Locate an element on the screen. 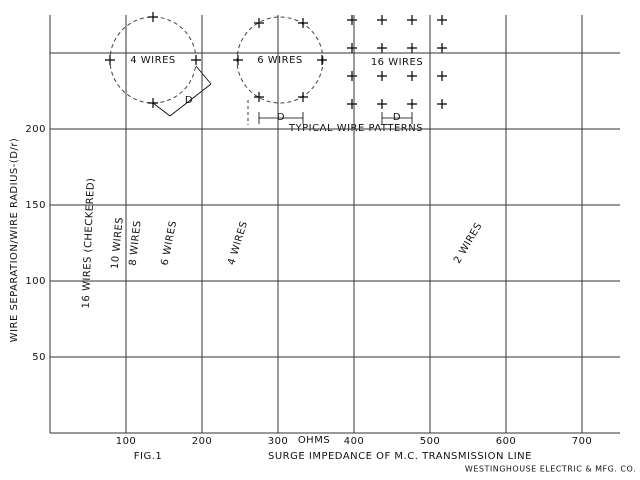 The height and width of the screenshot is (480, 640). y-axis-label: WIRE SEPARATION/WIRE RADIUS-(D/r) is located at coordinates (14, 240).